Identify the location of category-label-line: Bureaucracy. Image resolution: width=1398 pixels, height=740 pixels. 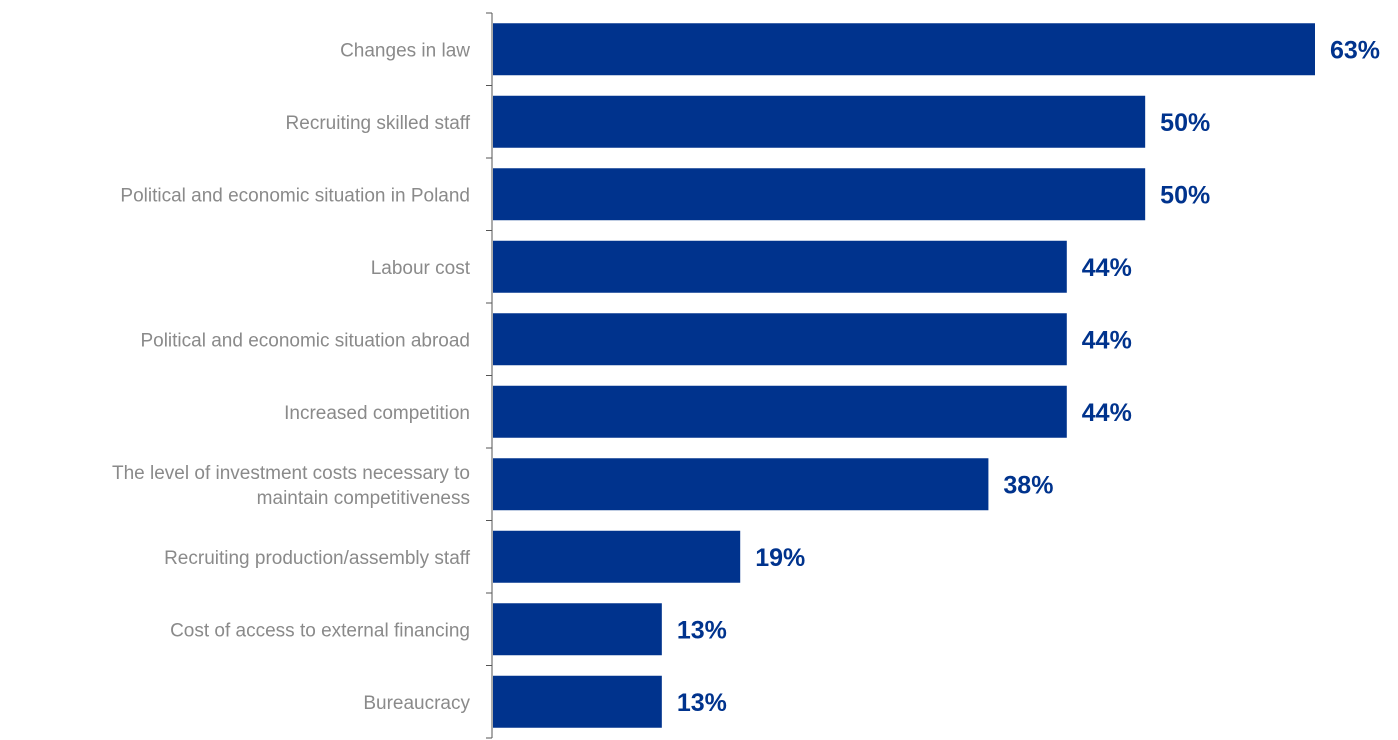
(416, 703).